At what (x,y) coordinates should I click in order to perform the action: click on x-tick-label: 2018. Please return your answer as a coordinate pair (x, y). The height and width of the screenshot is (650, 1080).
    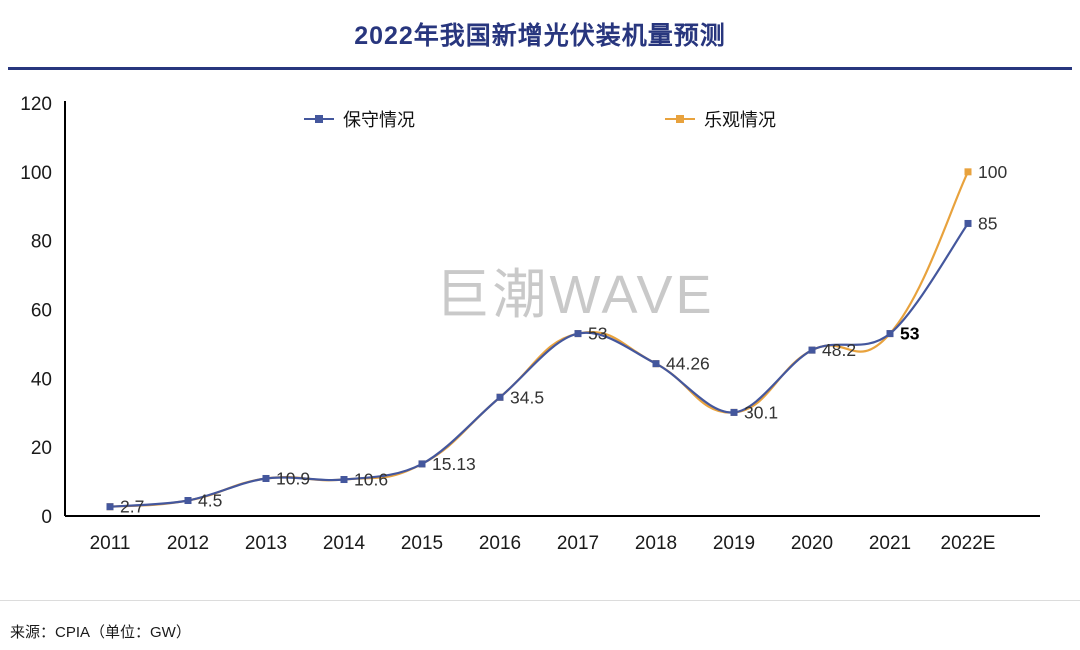
    Looking at the image, I should click on (656, 543).